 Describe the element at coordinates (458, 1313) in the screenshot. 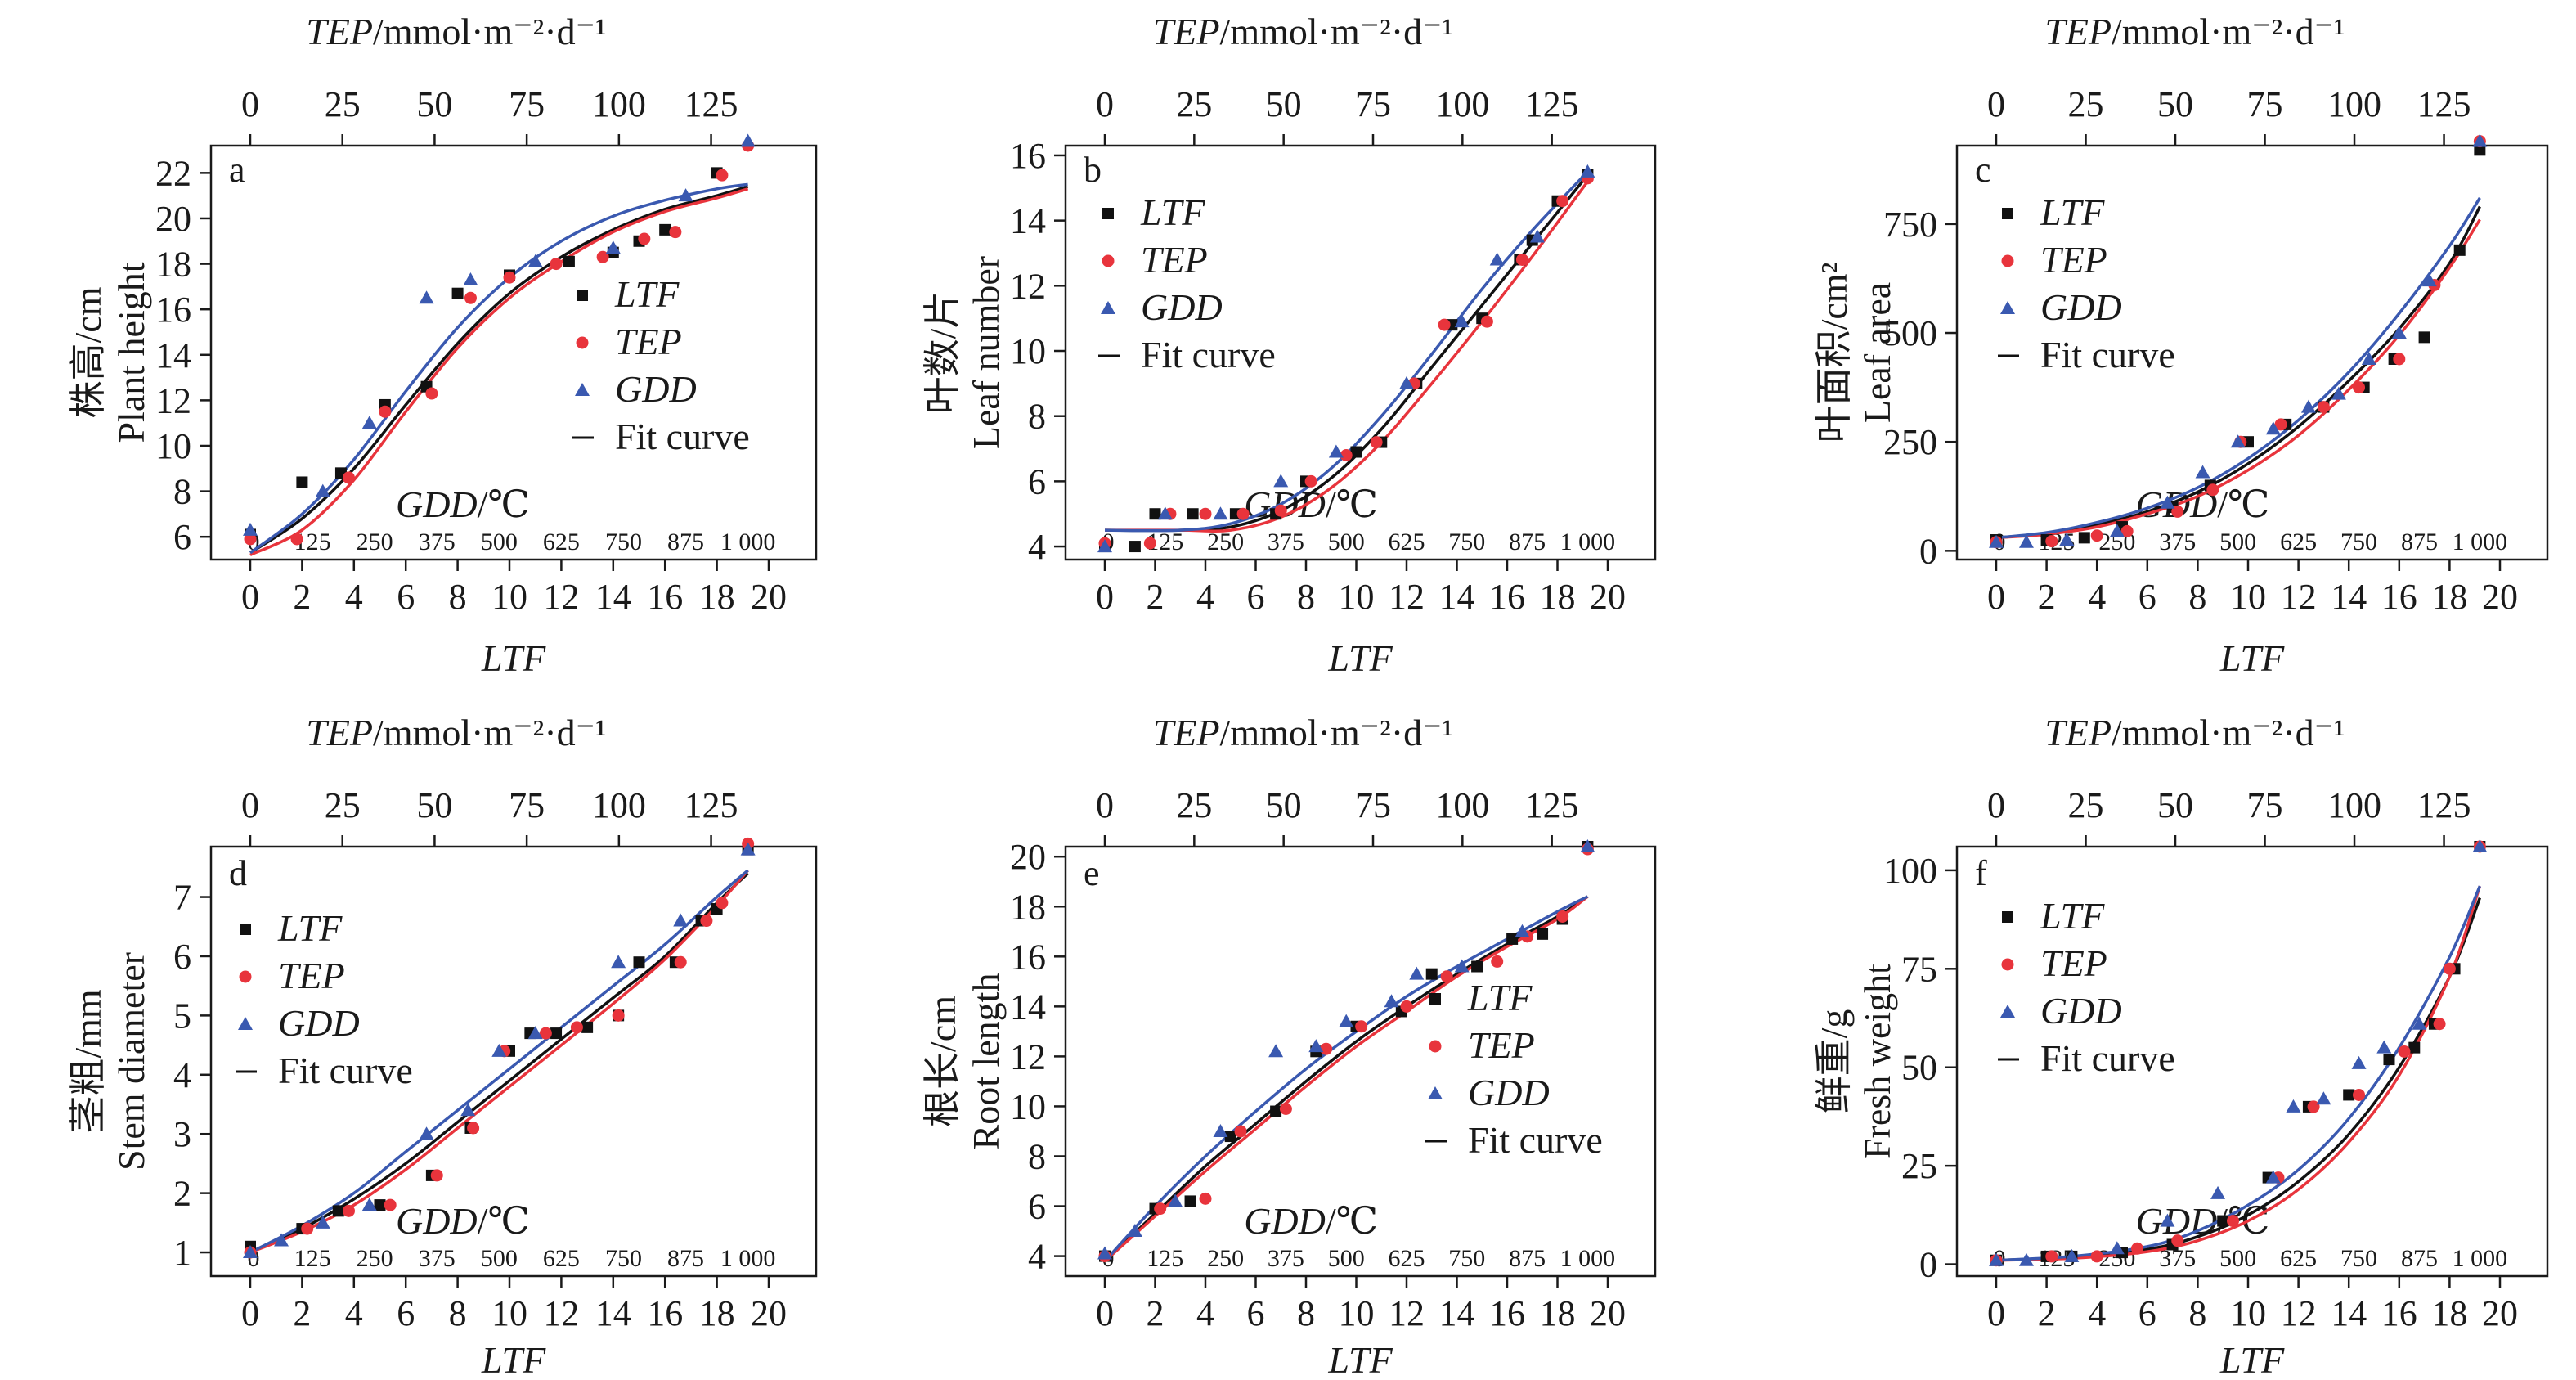

I see `ltf-tick-label: 8` at that location.